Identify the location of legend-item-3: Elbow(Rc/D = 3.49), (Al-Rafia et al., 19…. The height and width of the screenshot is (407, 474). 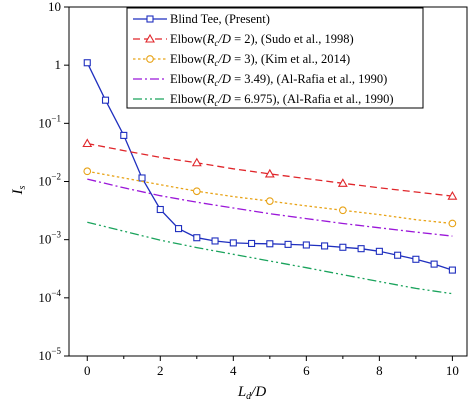
(260, 80).